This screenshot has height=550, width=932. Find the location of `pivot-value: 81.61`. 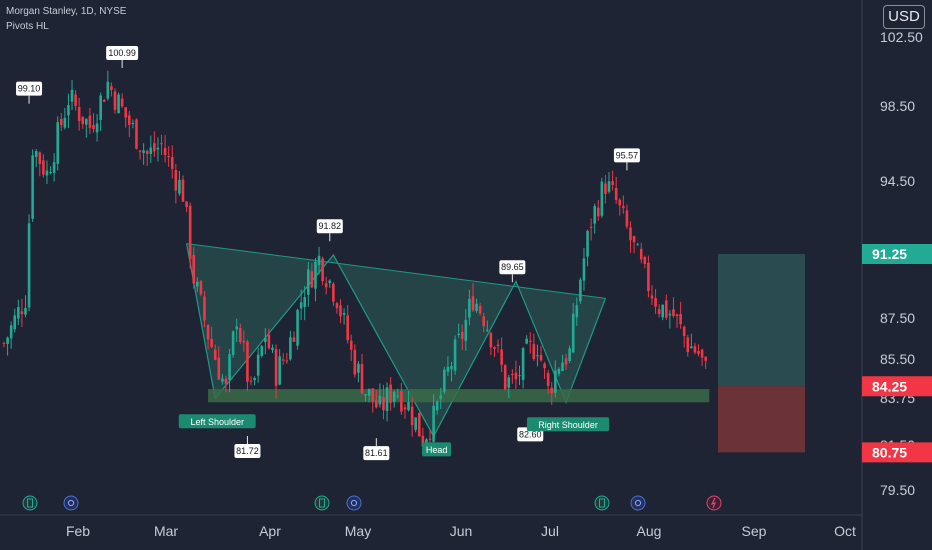

pivot-value: 81.61 is located at coordinates (376, 453).